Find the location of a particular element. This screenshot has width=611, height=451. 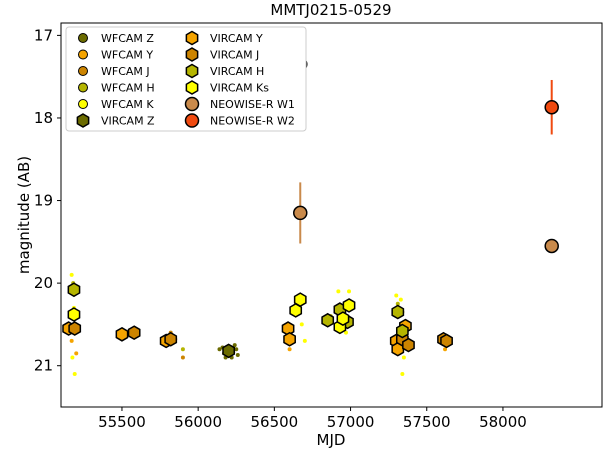

x-tick-label: 56000 is located at coordinates (198, 422).